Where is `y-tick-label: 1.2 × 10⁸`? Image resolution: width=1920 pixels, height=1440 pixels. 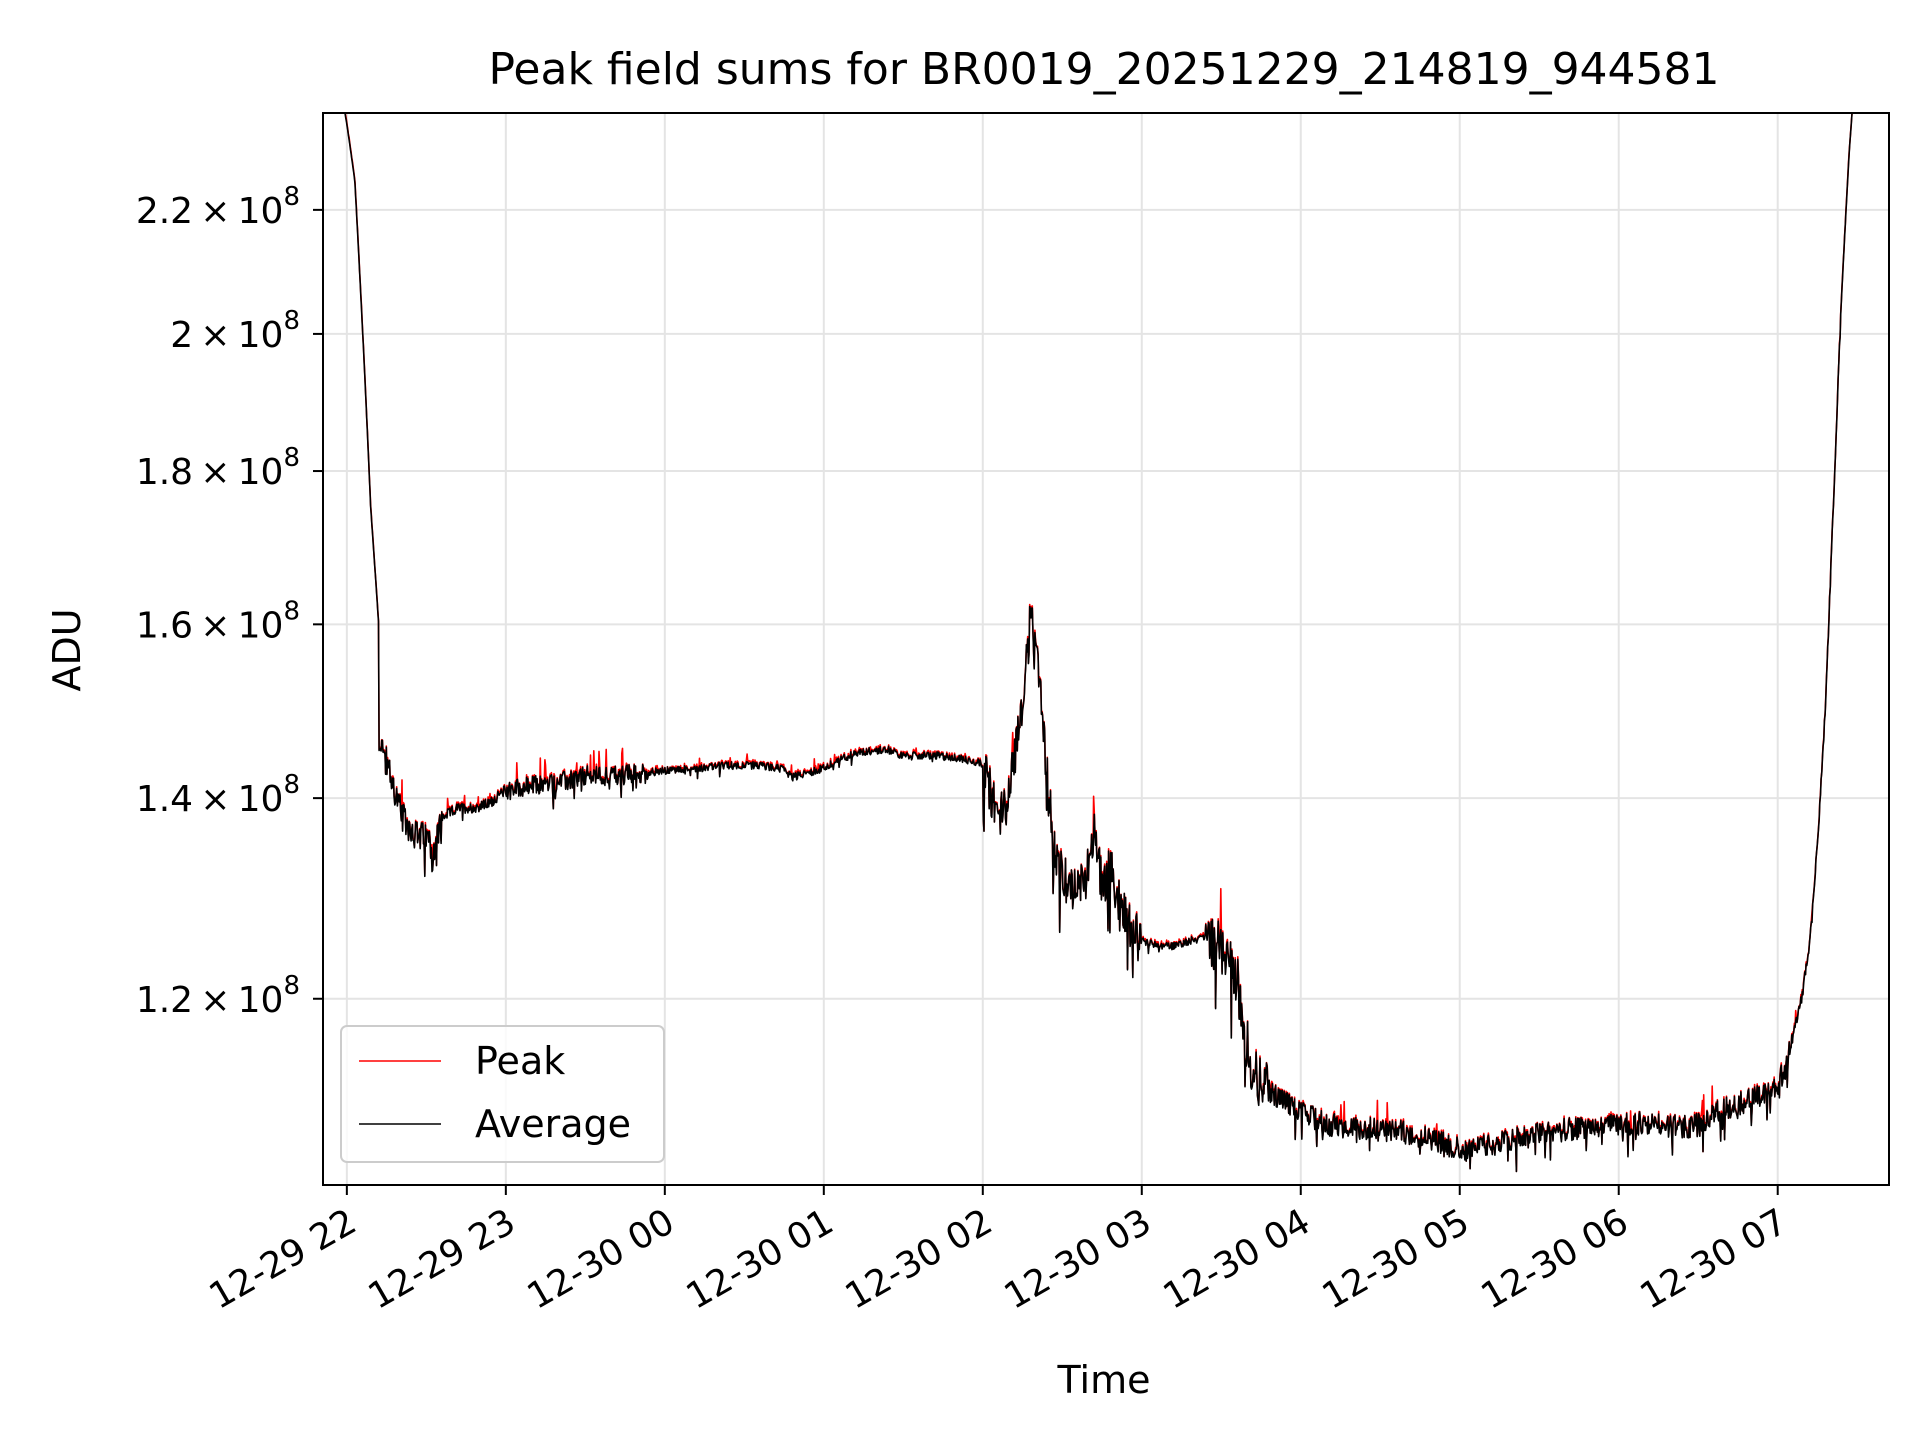
y-tick-label: 1.2 × 10⁸ is located at coordinates (218, 996).